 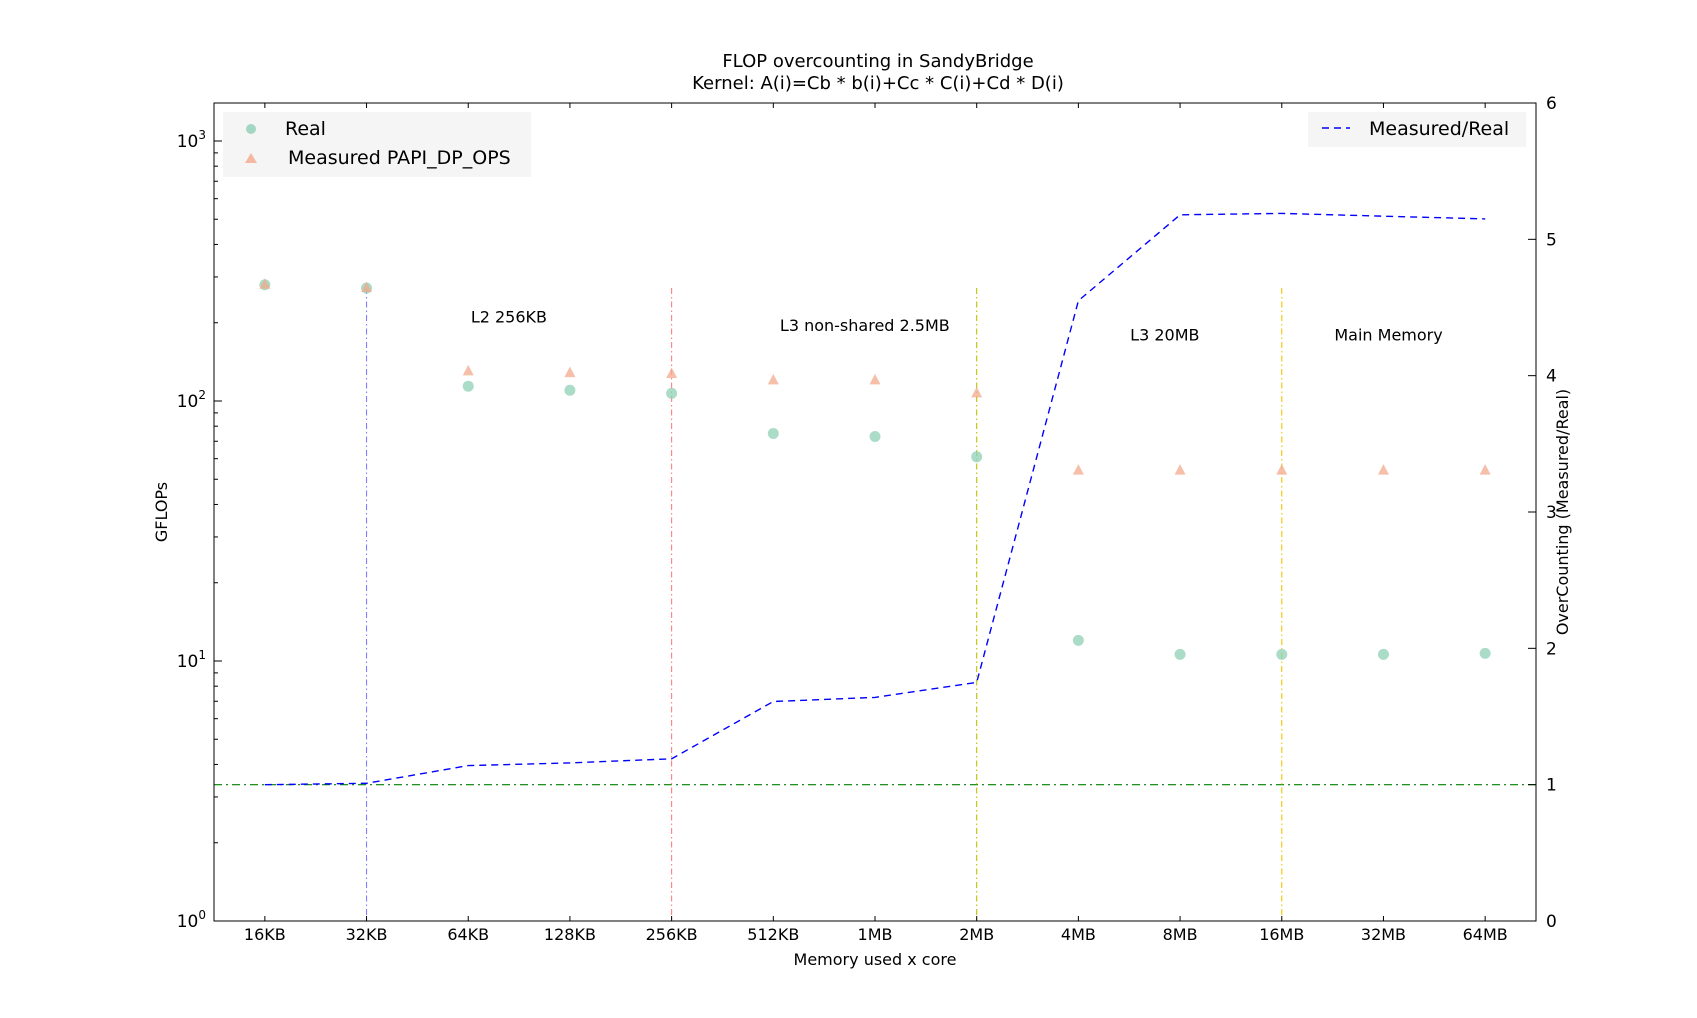 I want to click on y-tick-base-0: 10, so click(x=188, y=922).